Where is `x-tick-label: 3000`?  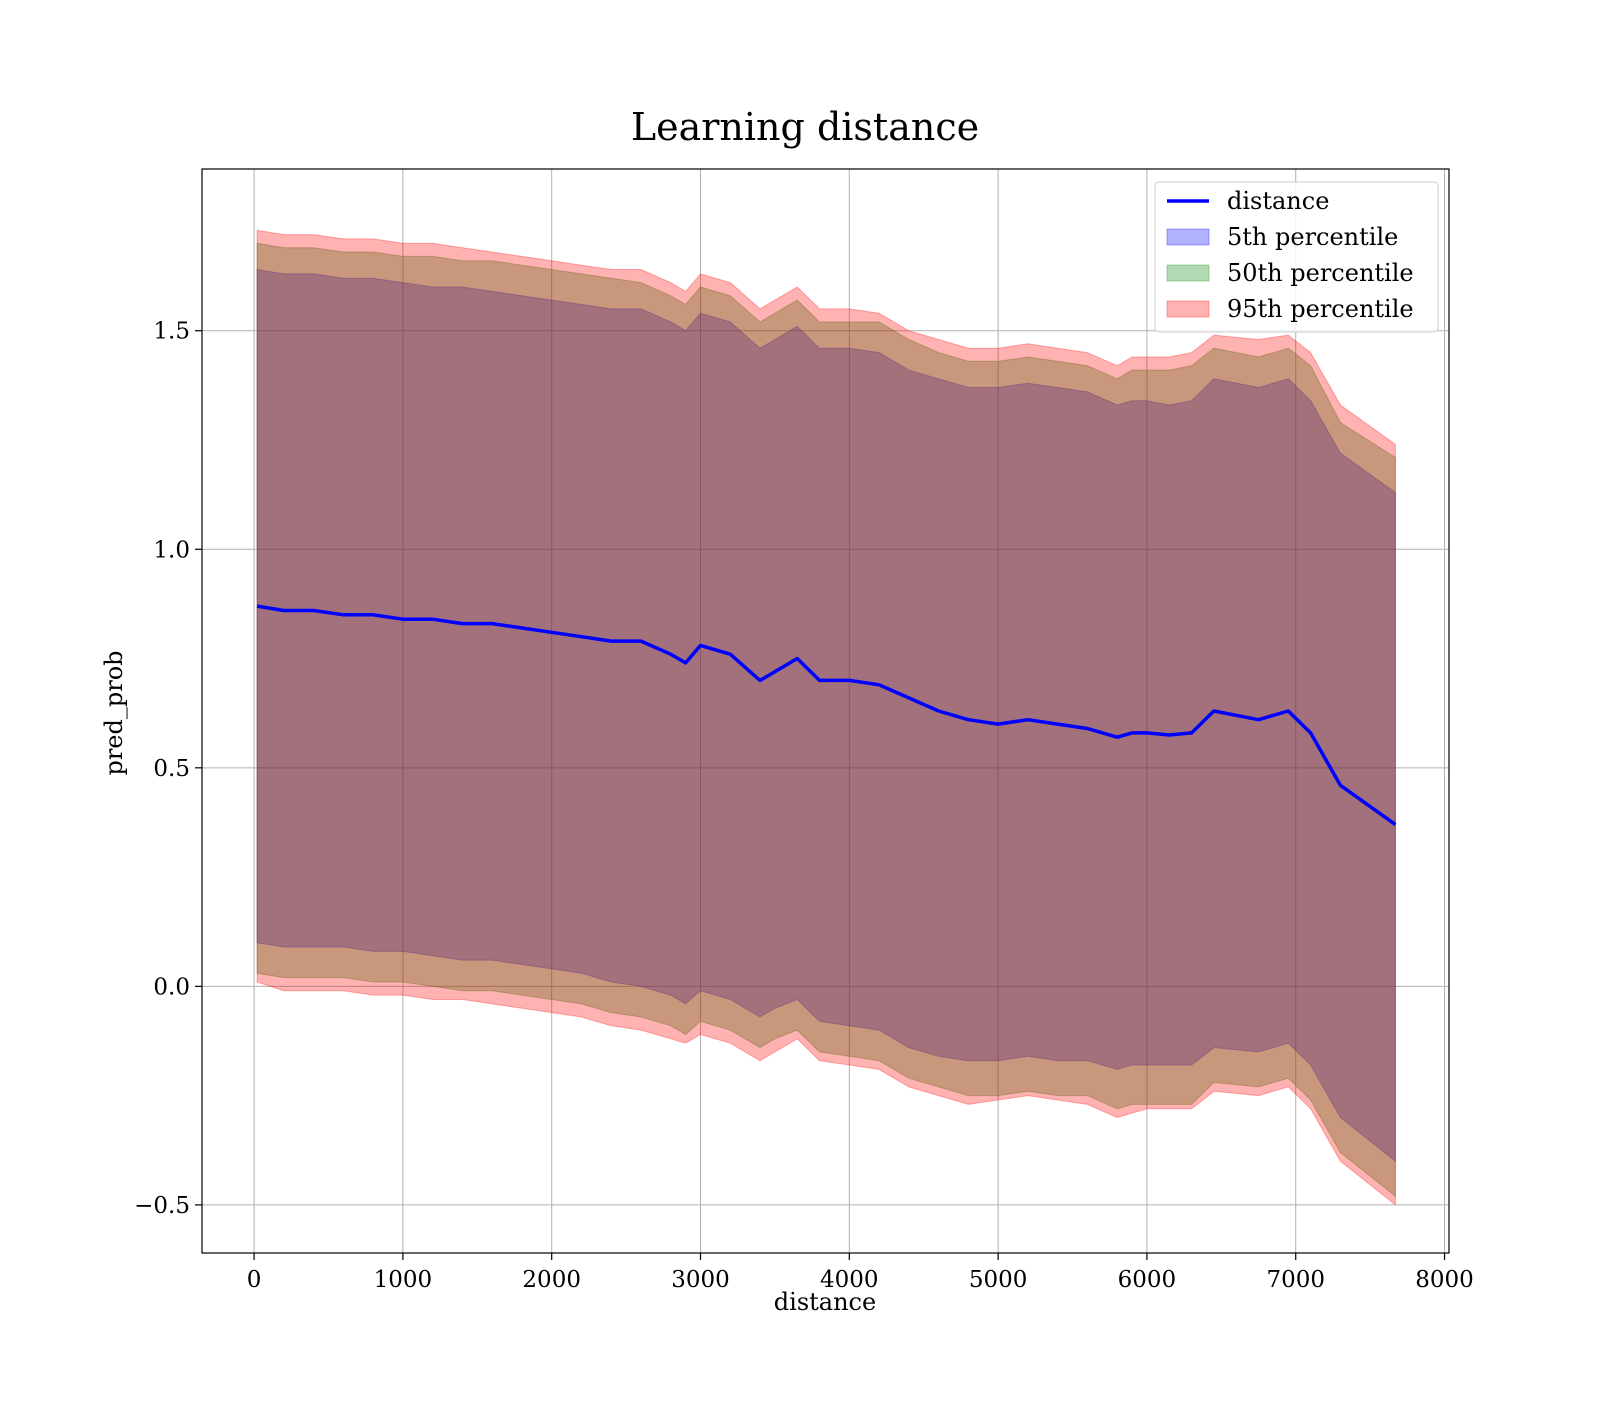
x-tick-label: 3000 is located at coordinates (700, 1280).